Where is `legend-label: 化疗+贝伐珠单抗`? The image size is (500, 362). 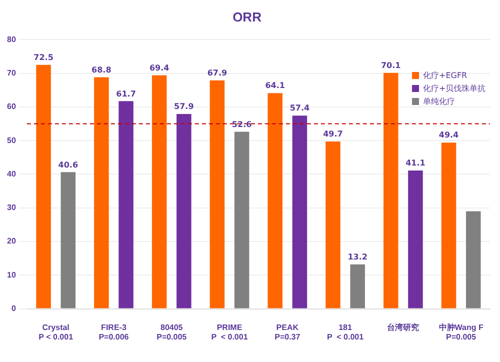
legend-label: 化疗+贝伐珠单抗 is located at coordinates (454, 88).